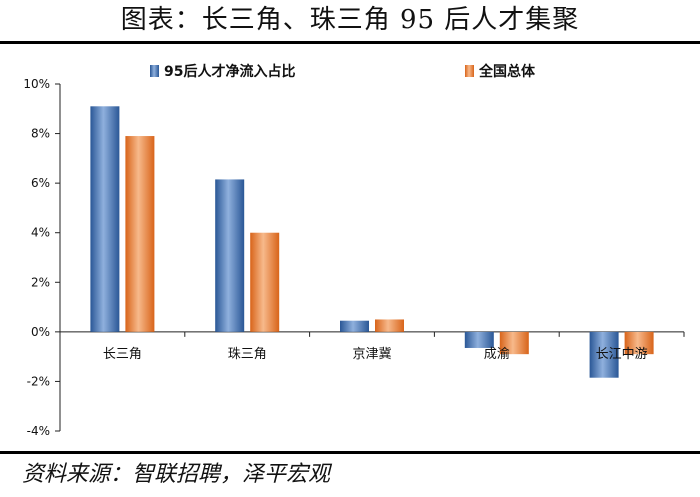 This screenshot has height=497, width=700. I want to click on legend-label-2: 全国总体, so click(507, 71).